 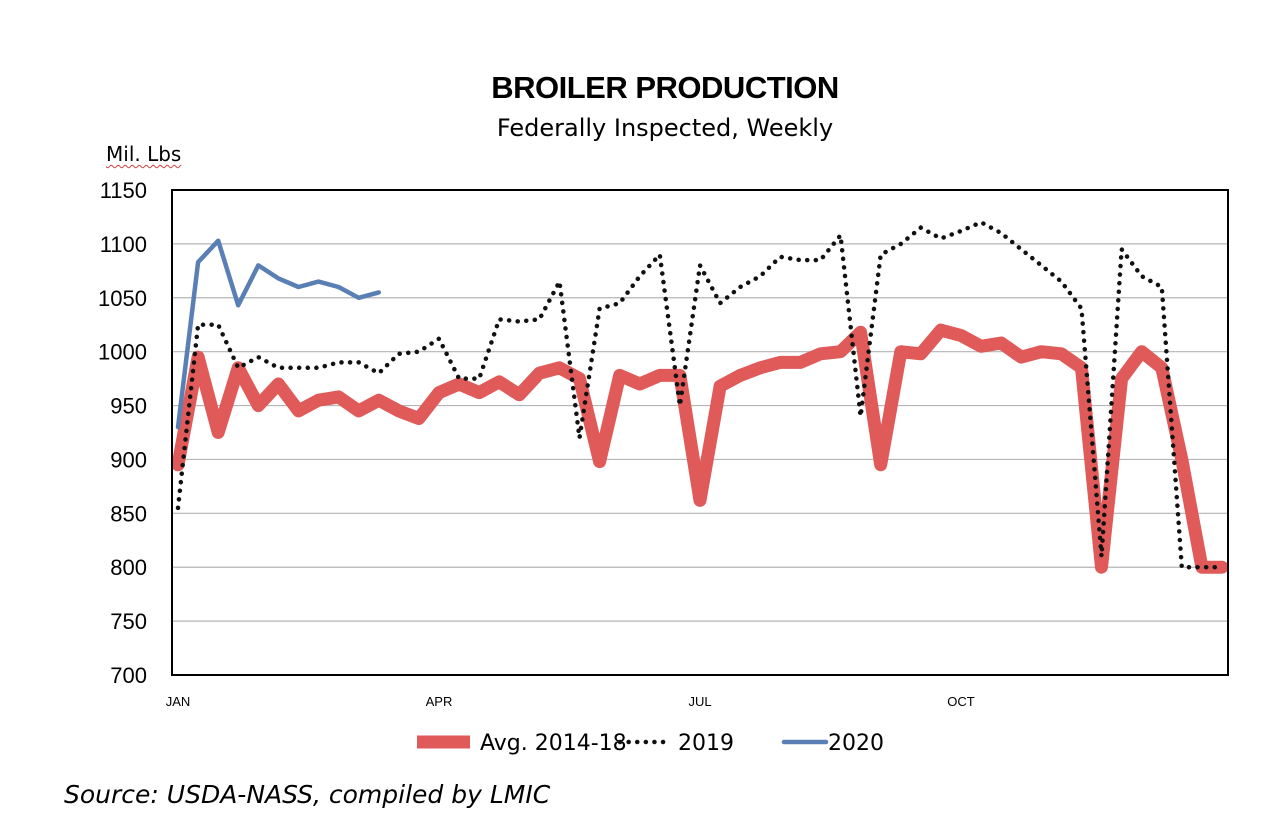 I want to click on source-note: Source: USDA-NASS, compiled by LMIC, so click(x=307, y=794).